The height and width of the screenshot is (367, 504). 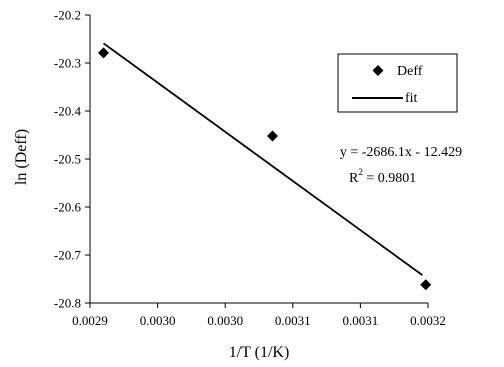 I want to click on x-tick-label: 0.0032, so click(x=428, y=320).